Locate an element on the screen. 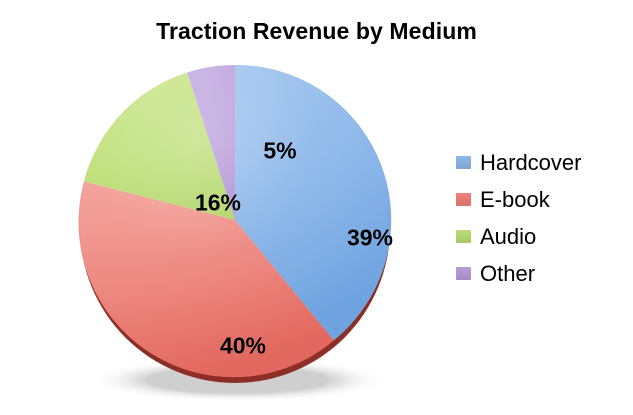 This screenshot has height=415, width=633. legend-swatch-icon-hardcover is located at coordinates (463, 162).